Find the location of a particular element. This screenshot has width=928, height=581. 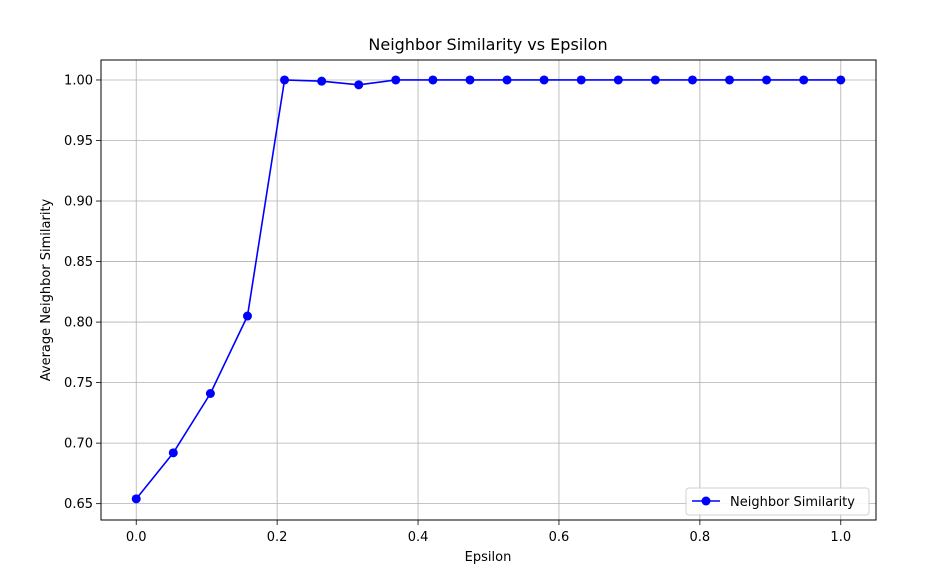

legend: Neighbor Similarity is located at coordinates (777, 501).